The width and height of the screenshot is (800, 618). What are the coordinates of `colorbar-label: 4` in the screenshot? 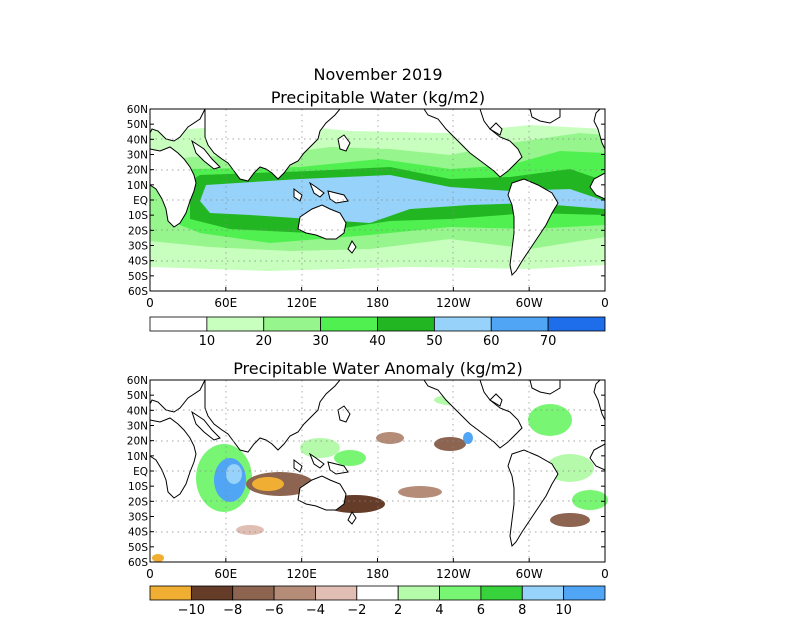 It's located at (439, 610).